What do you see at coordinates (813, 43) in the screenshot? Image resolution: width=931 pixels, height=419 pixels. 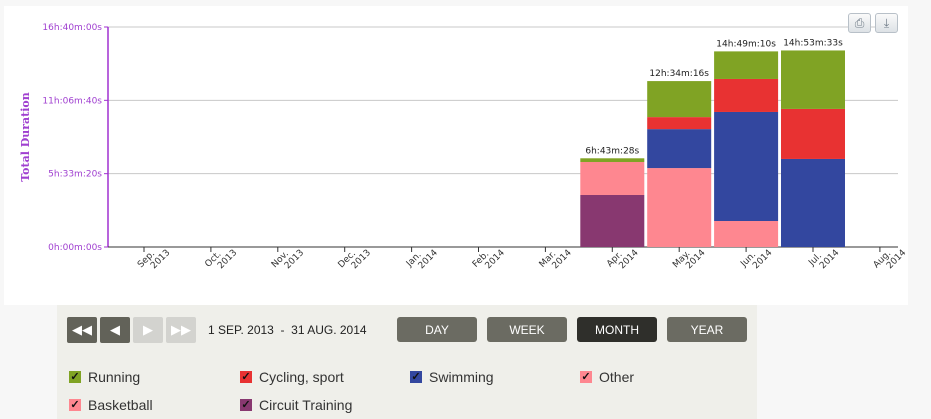 I see `bar-total-label: 14h:53m:33s` at bounding box center [813, 43].